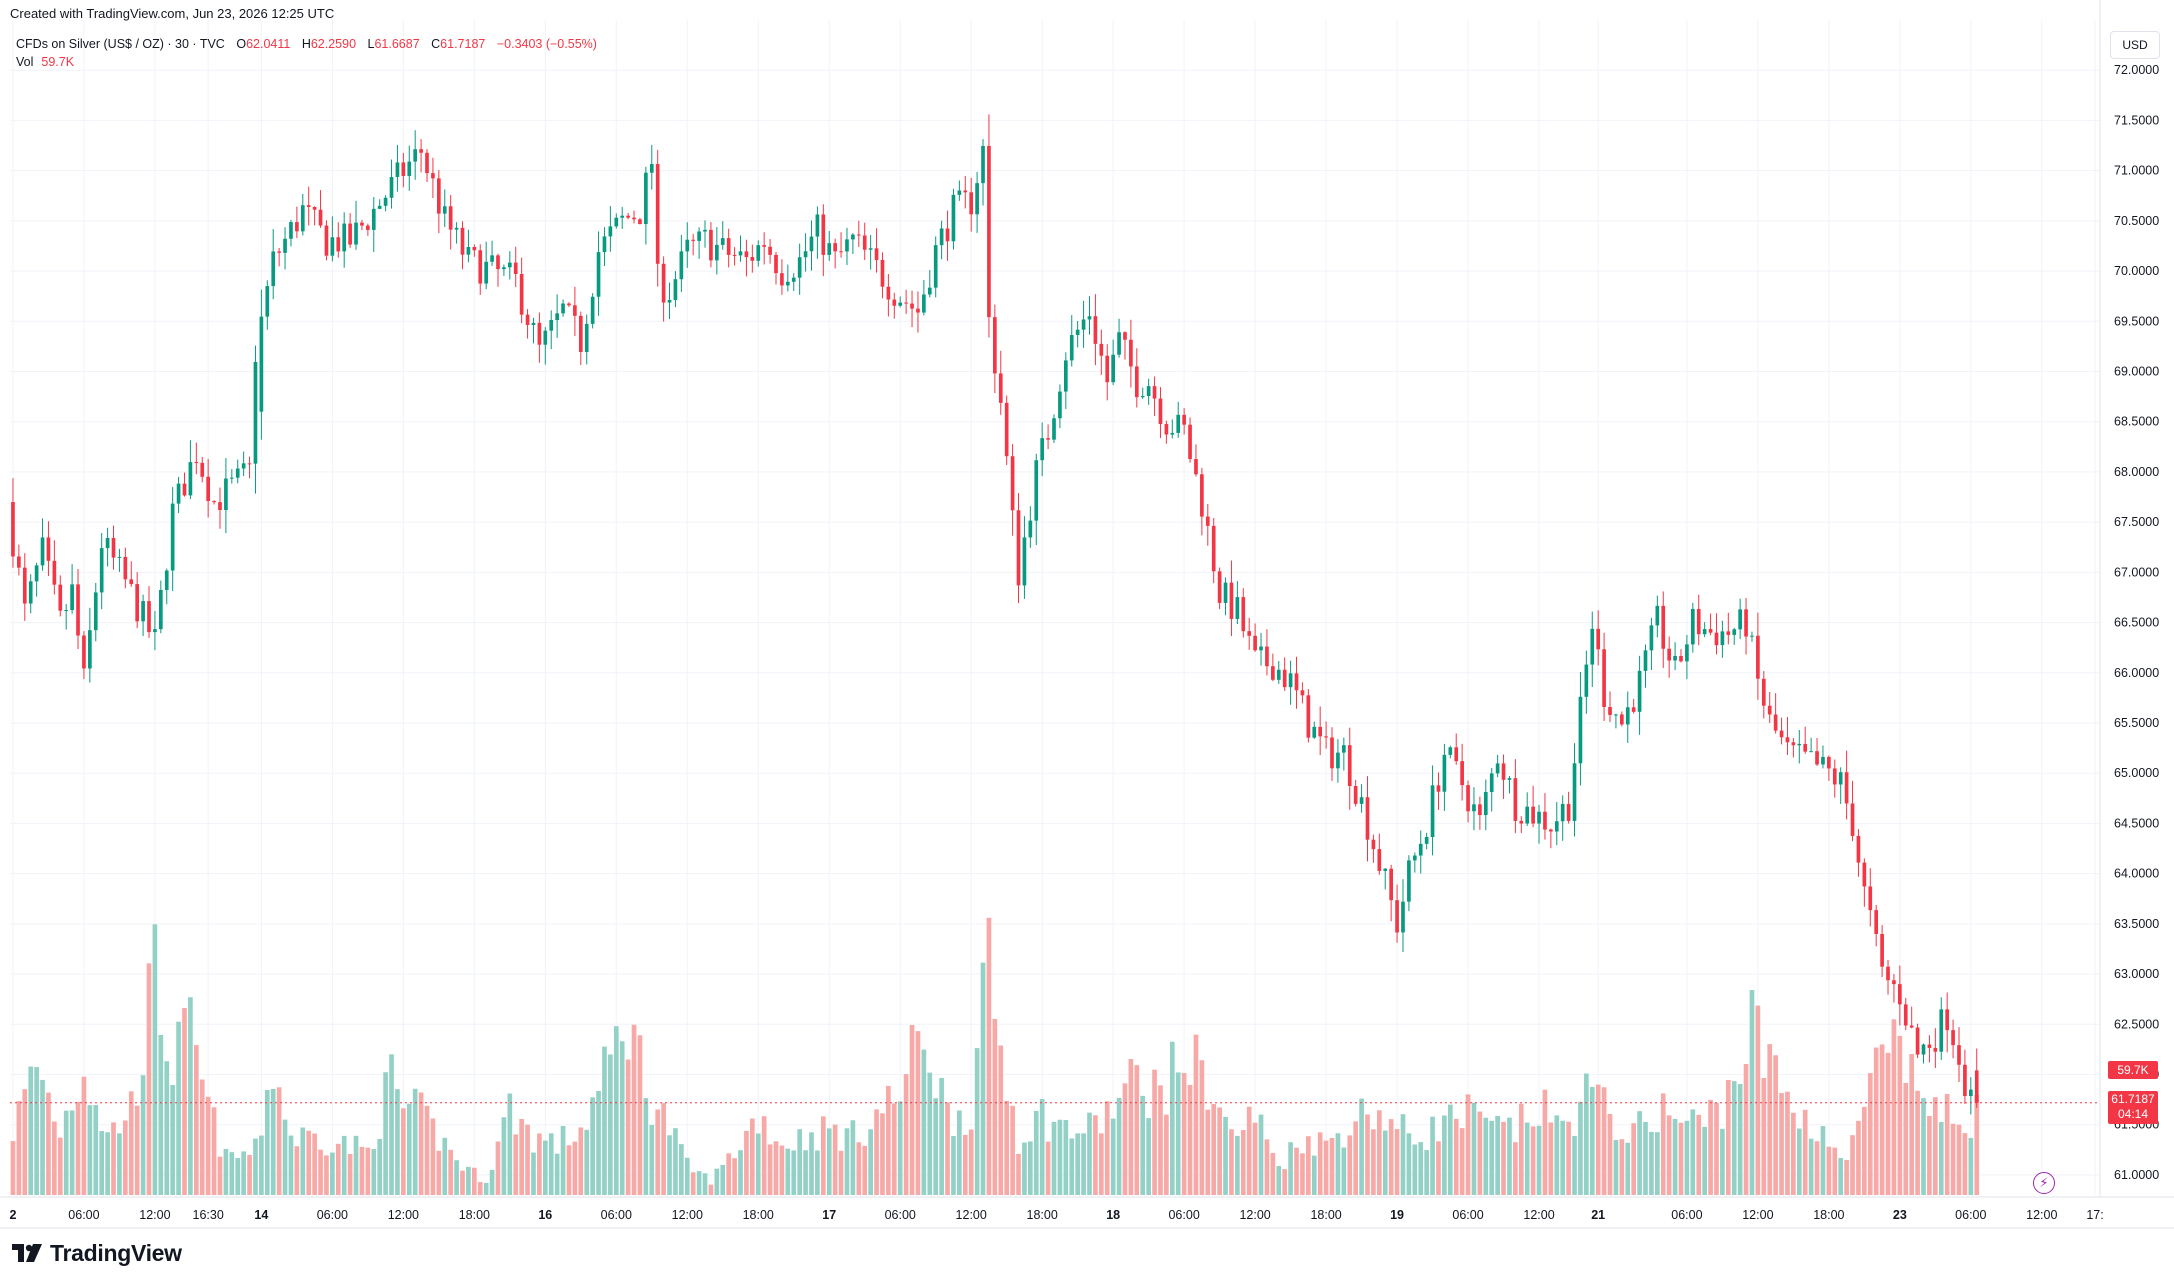 This screenshot has width=2174, height=1283. I want to click on time-tick-label: 21, so click(1598, 1215).